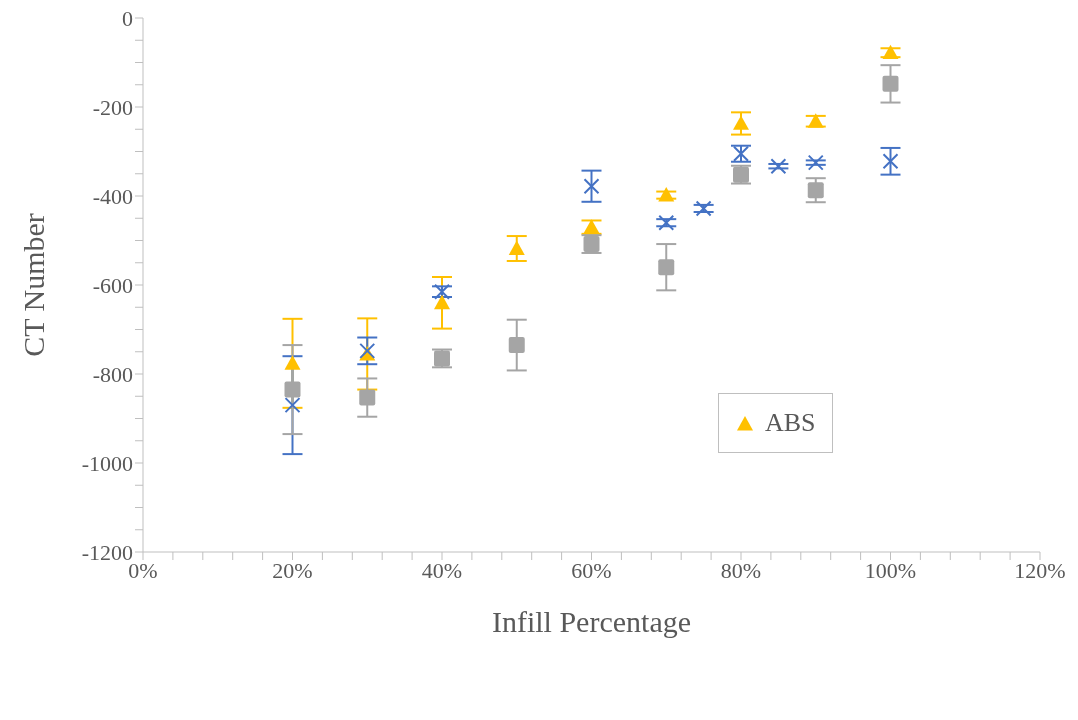 This screenshot has height=720, width=1078. What do you see at coordinates (790, 423) in the screenshot?
I see `legend-label: ABS` at bounding box center [790, 423].